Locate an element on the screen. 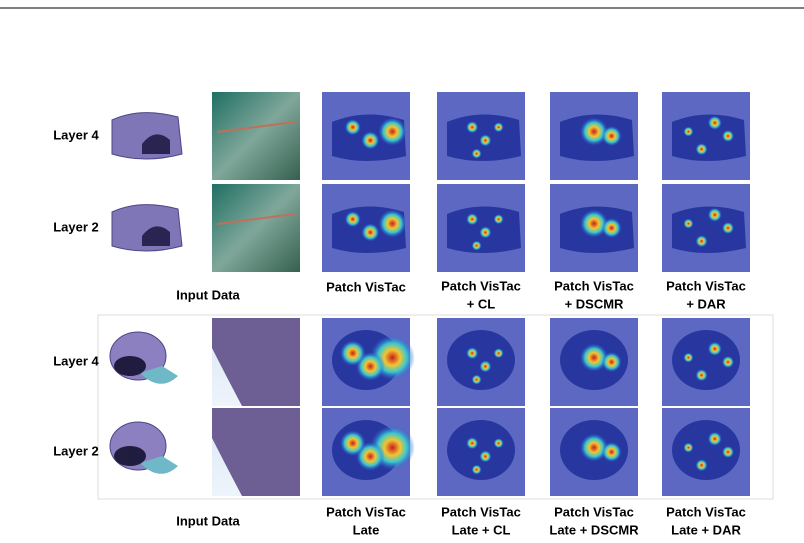 This screenshot has height=543, width=804. column-caption: Late + DAR is located at coordinates (706, 529).